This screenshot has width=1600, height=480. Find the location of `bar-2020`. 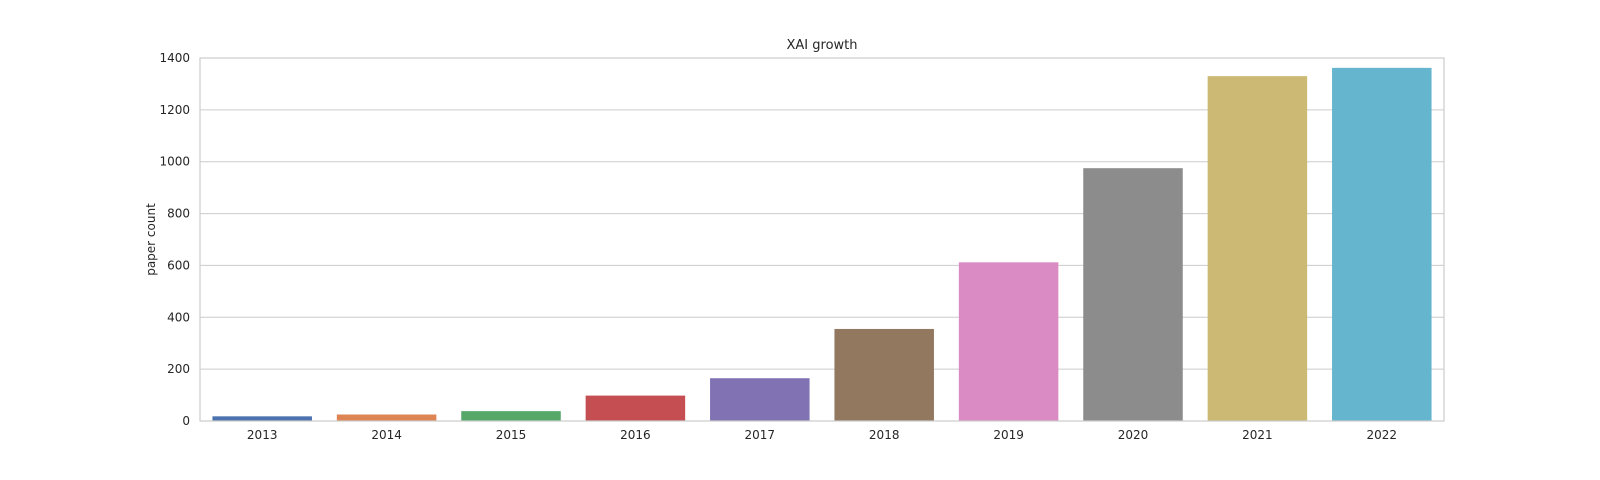

bar-2020 is located at coordinates (1133, 294).